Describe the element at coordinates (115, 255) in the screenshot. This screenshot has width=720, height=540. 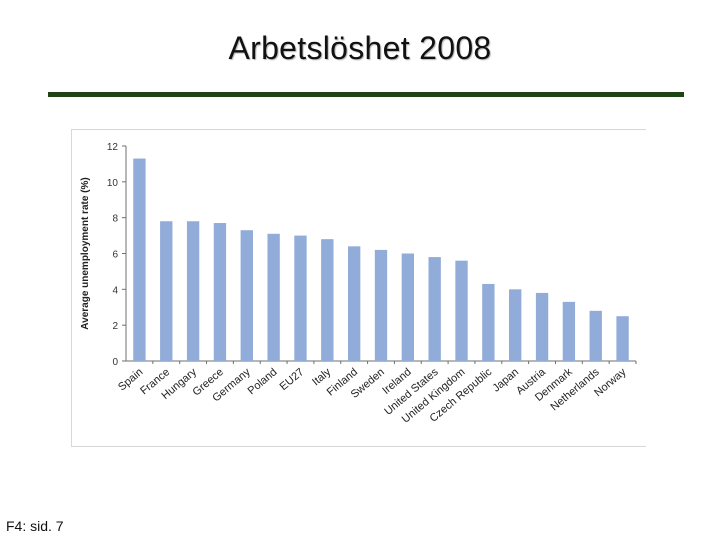
I see `y-tick-label: 6` at that location.